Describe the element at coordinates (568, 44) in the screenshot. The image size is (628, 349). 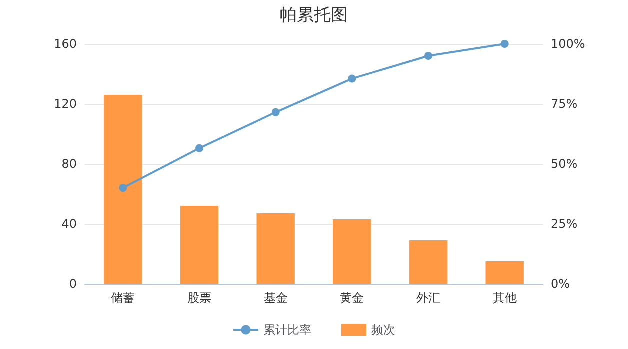
I see `y2-tick-label: 100%` at that location.